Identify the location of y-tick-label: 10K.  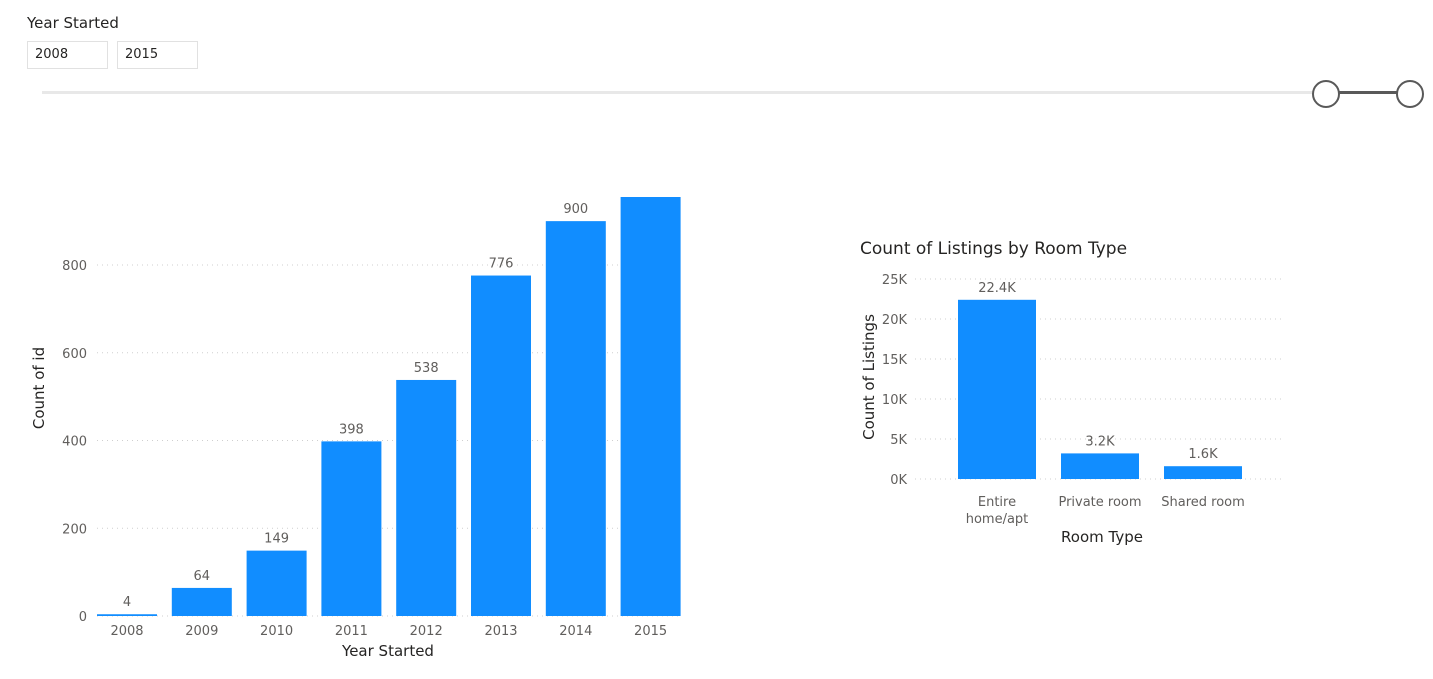
(895, 400).